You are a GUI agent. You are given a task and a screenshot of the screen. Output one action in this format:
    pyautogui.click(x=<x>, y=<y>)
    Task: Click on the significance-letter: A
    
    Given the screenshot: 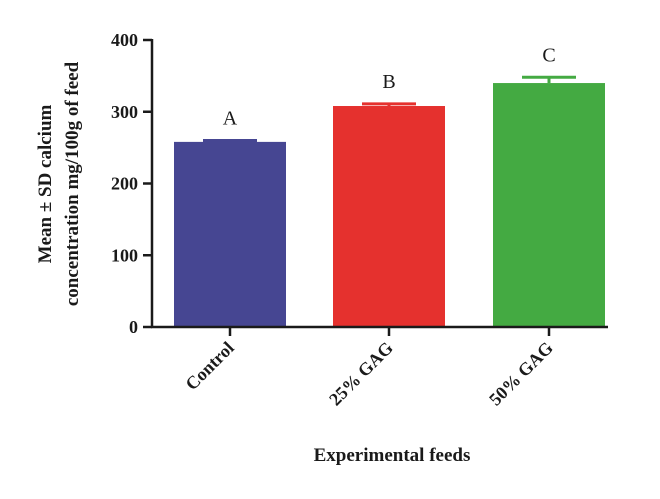 What is the action you would take?
    pyautogui.click(x=230, y=118)
    